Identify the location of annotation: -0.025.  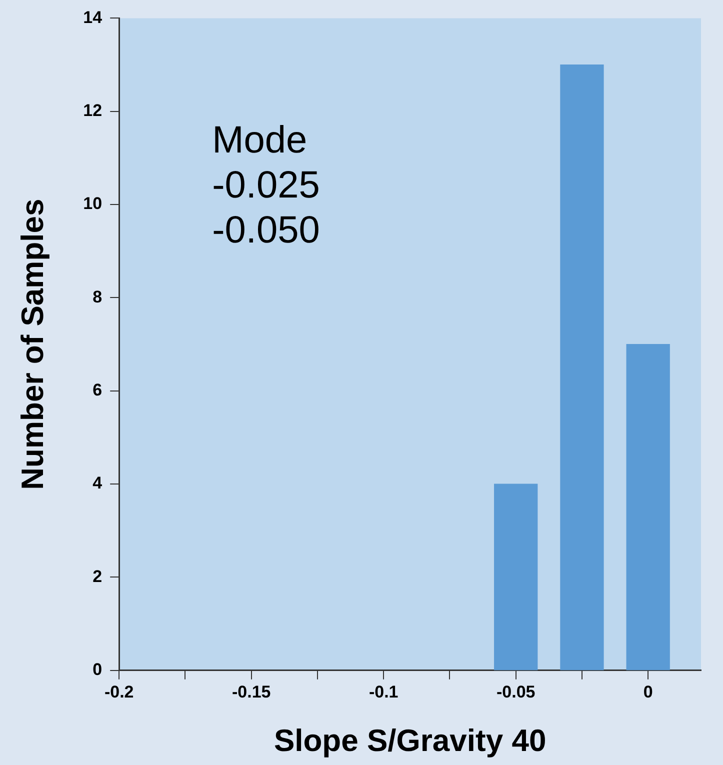
(266, 185).